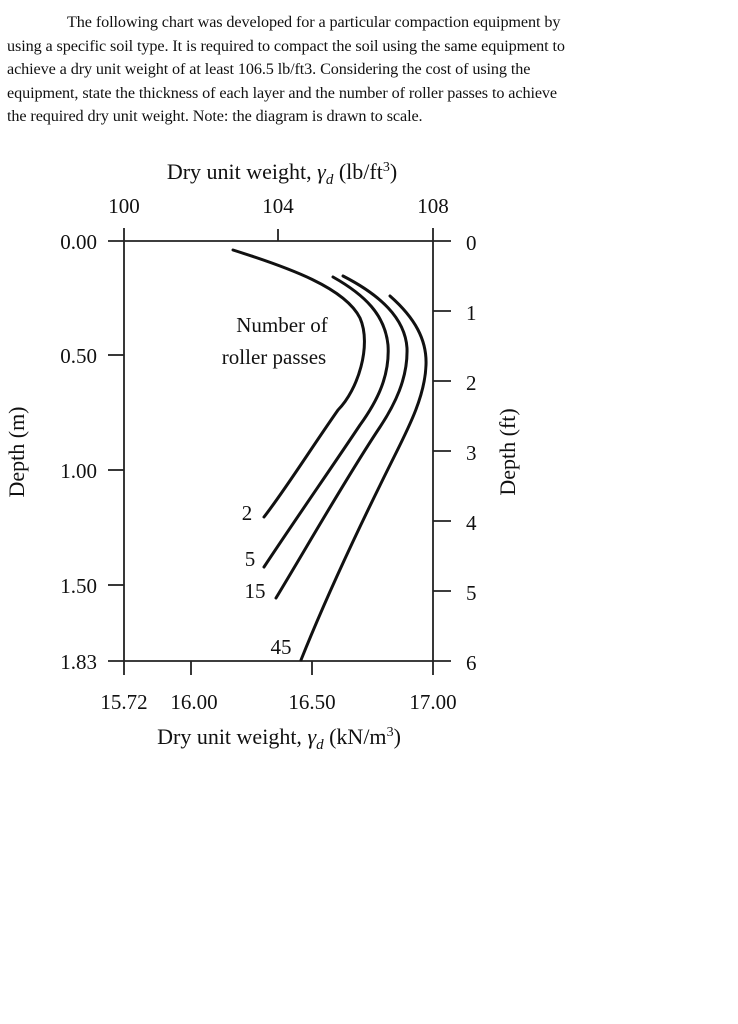 The height and width of the screenshot is (1024, 738). I want to click on curve-15-passes, so click(341, 437).